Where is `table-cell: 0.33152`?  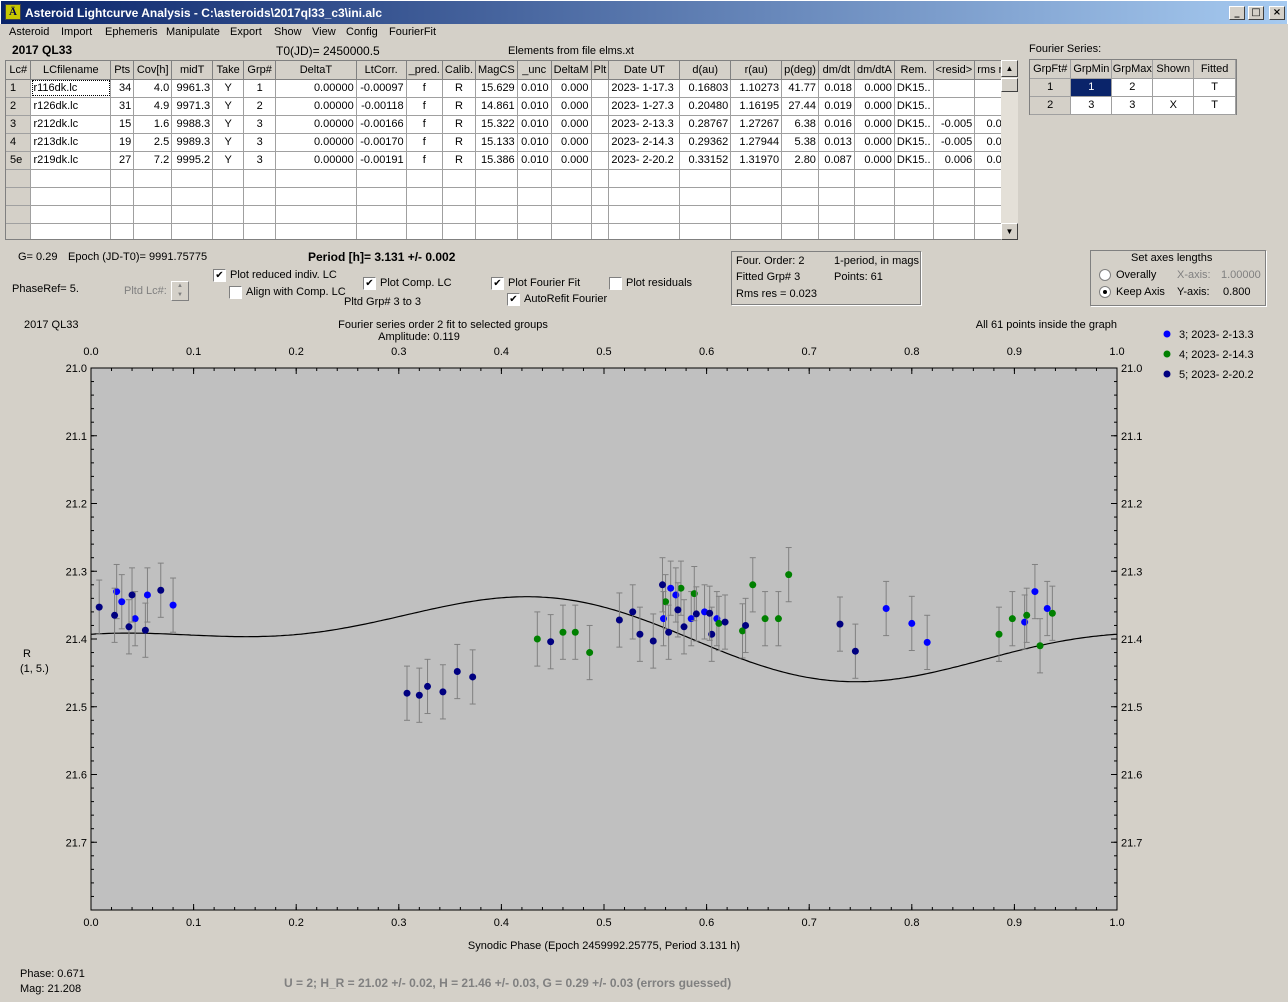 table-cell: 0.33152 is located at coordinates (705, 160).